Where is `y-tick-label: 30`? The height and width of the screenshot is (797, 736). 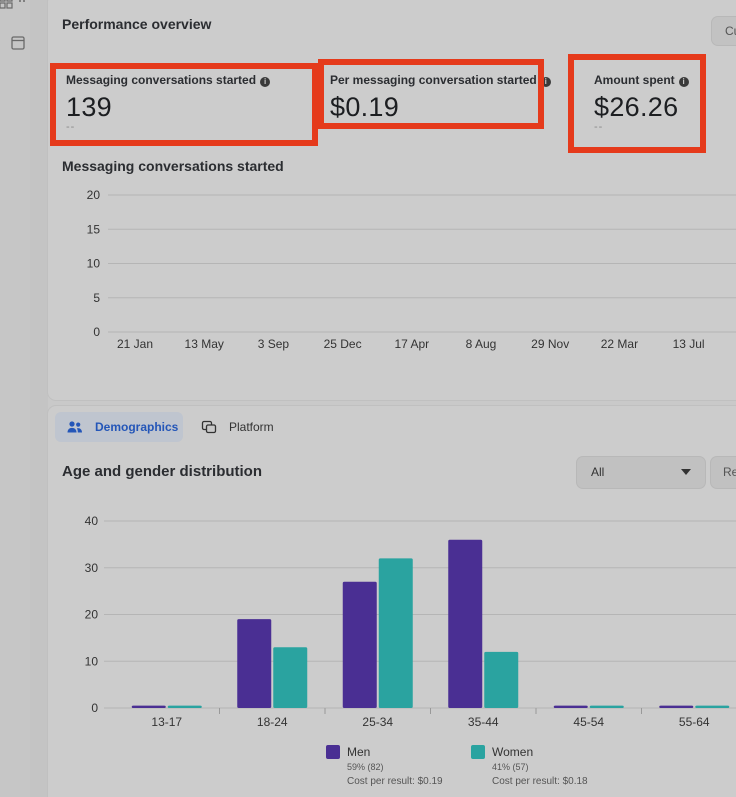 y-tick-label: 30 is located at coordinates (92, 568).